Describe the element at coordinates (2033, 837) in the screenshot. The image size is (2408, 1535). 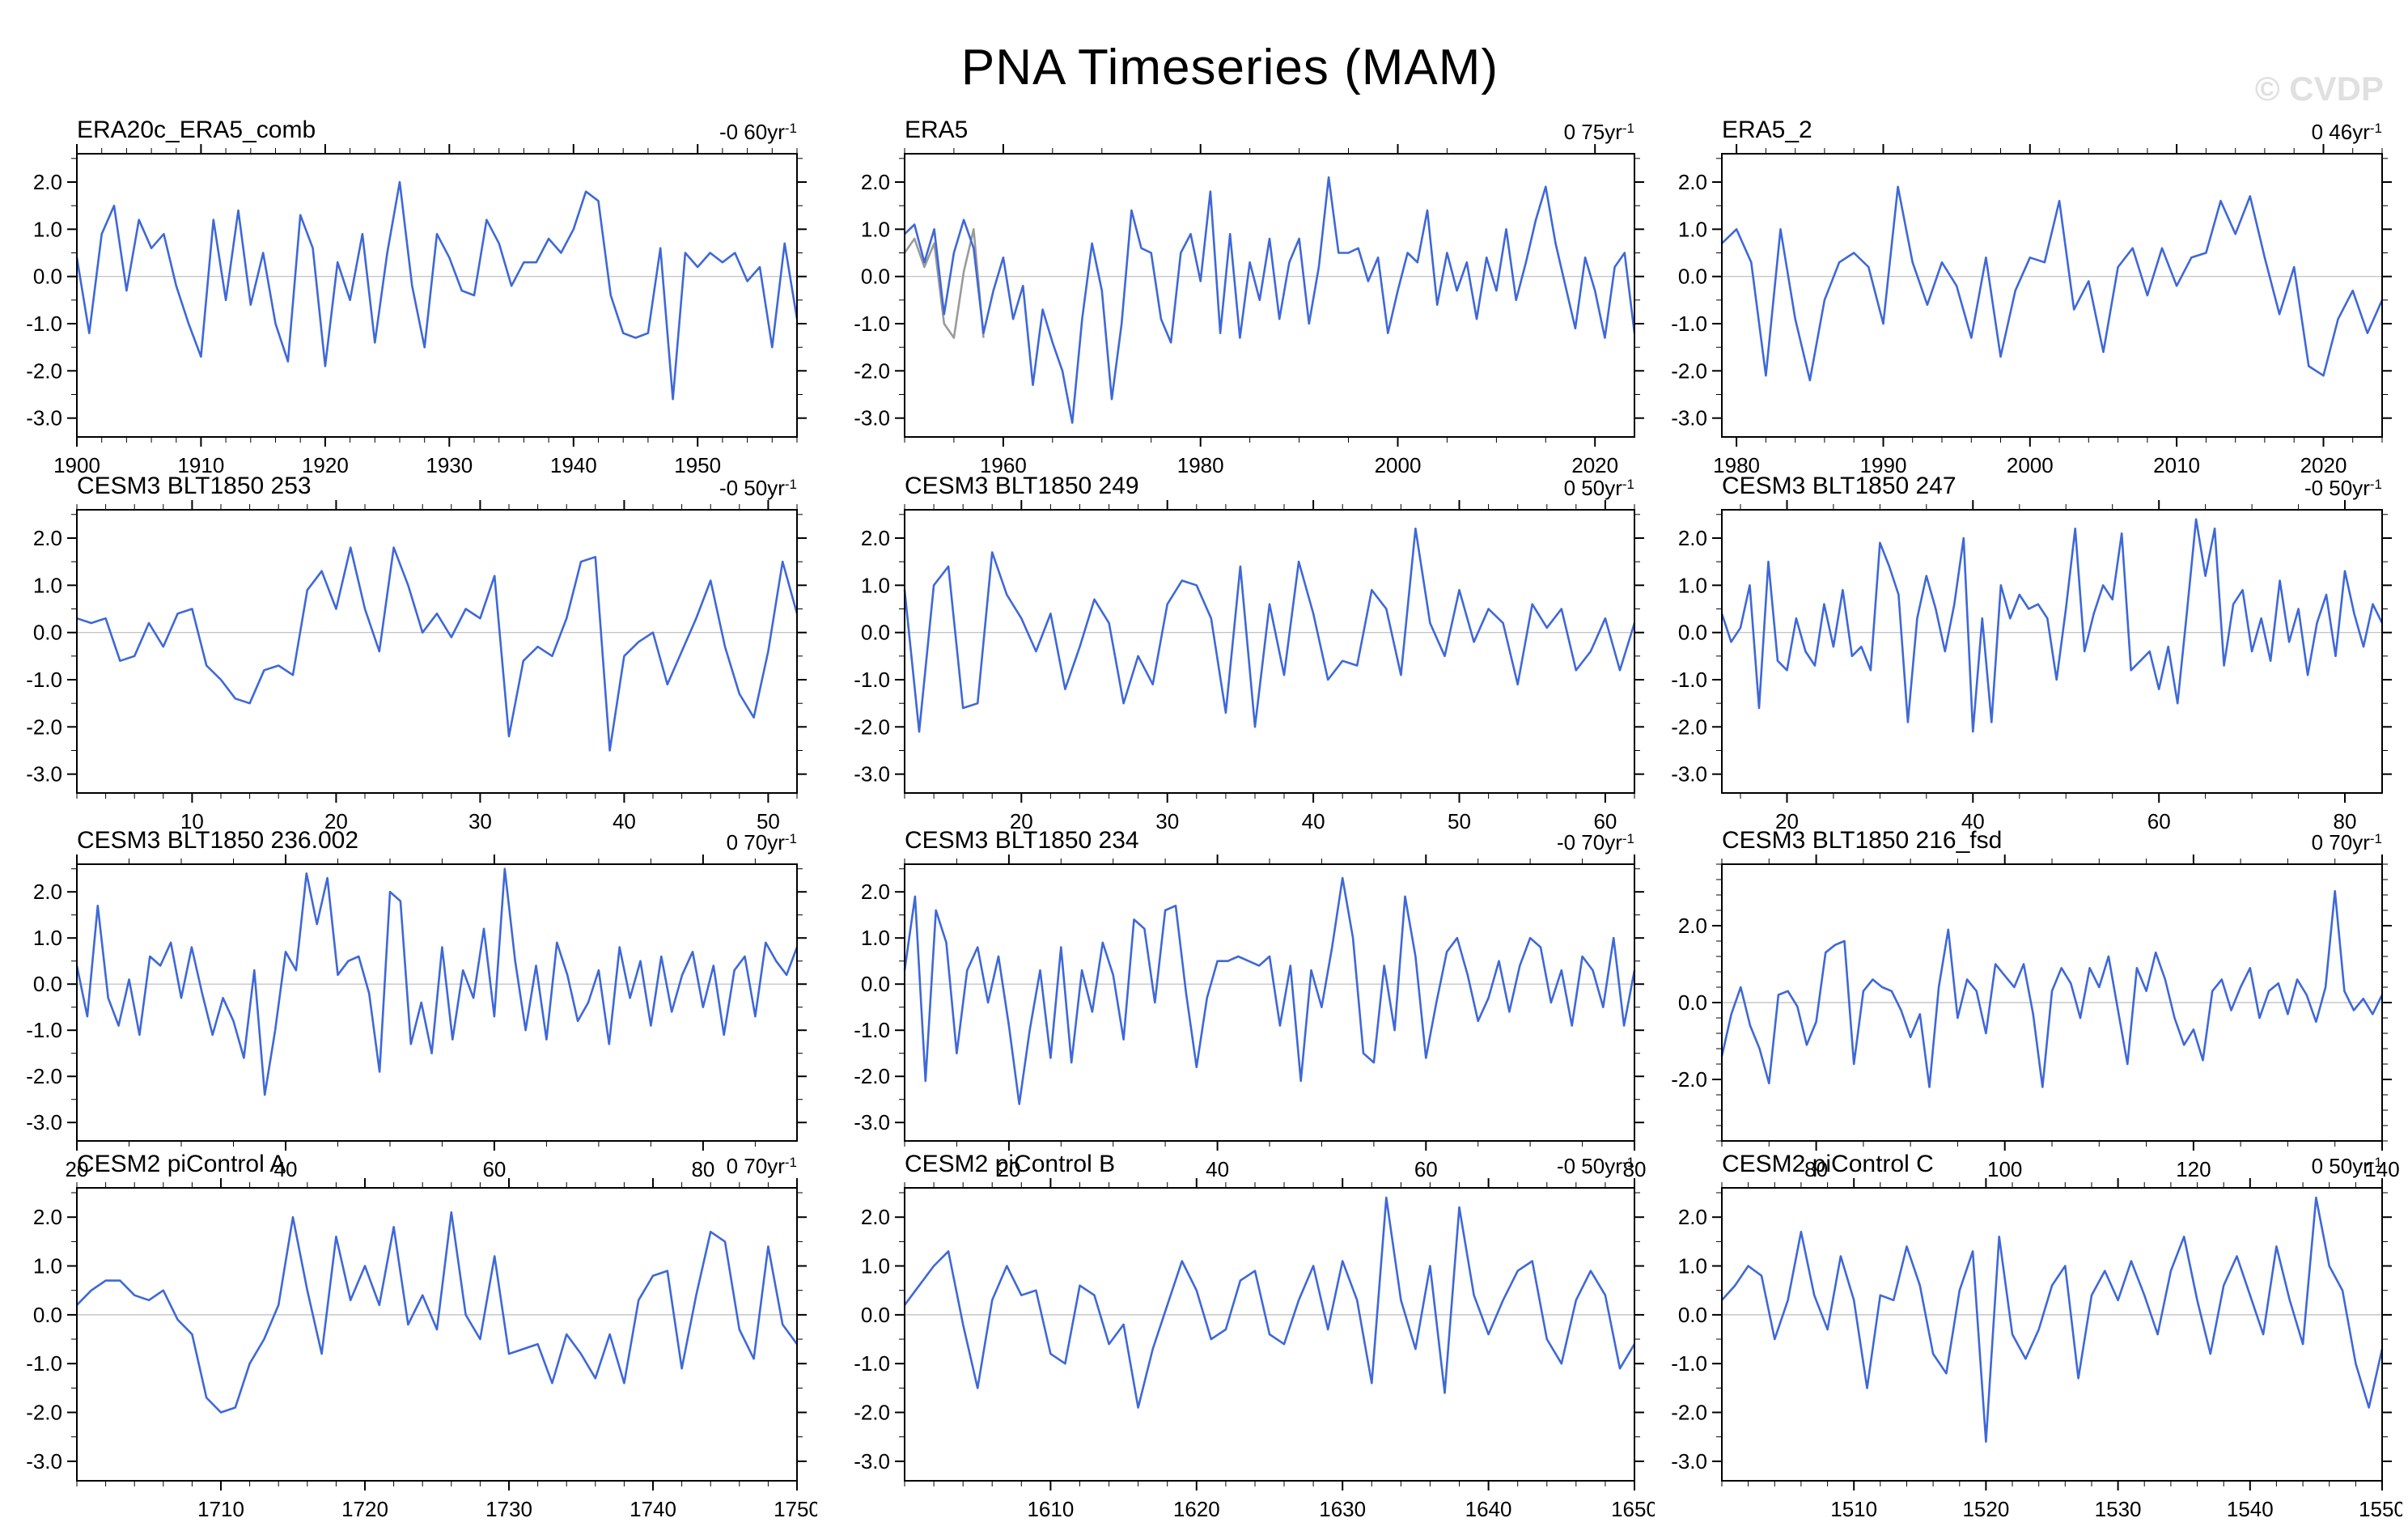
I see `panel-header: CESM3 BLT1850 216_fsd 0 70yr-1` at that location.